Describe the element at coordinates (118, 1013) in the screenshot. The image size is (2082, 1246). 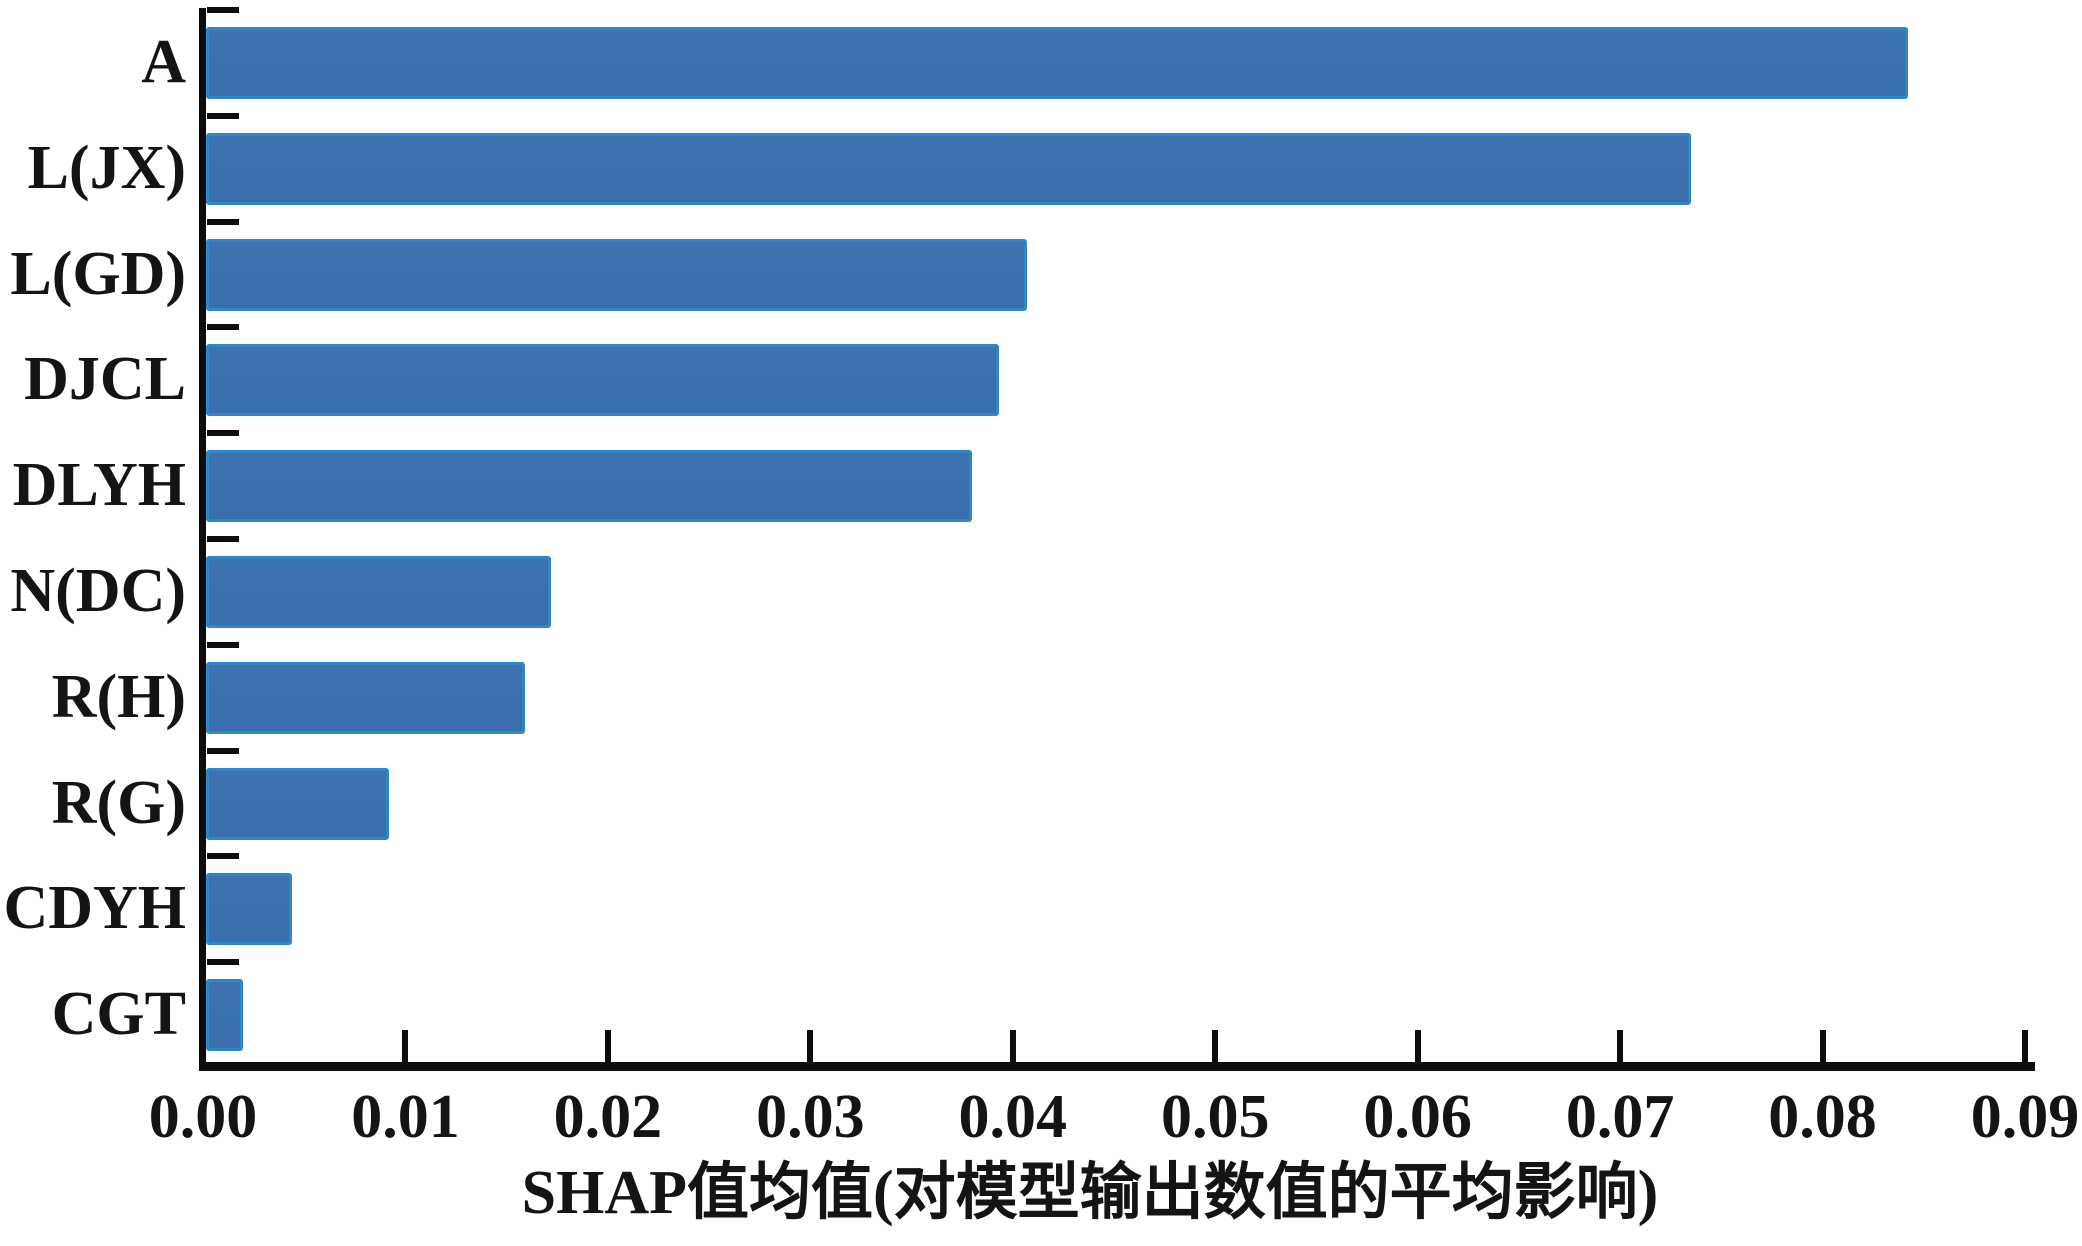
I see `category-label: CGT` at that location.